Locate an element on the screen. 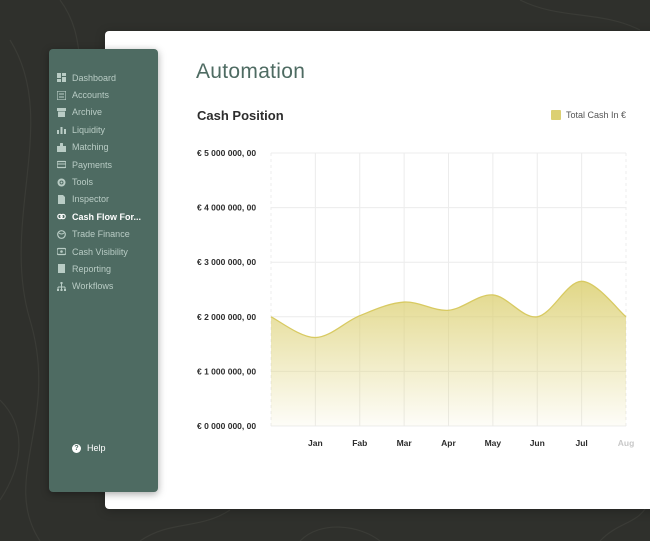 This screenshot has height=541, width=650. document-icon is located at coordinates (61, 199).